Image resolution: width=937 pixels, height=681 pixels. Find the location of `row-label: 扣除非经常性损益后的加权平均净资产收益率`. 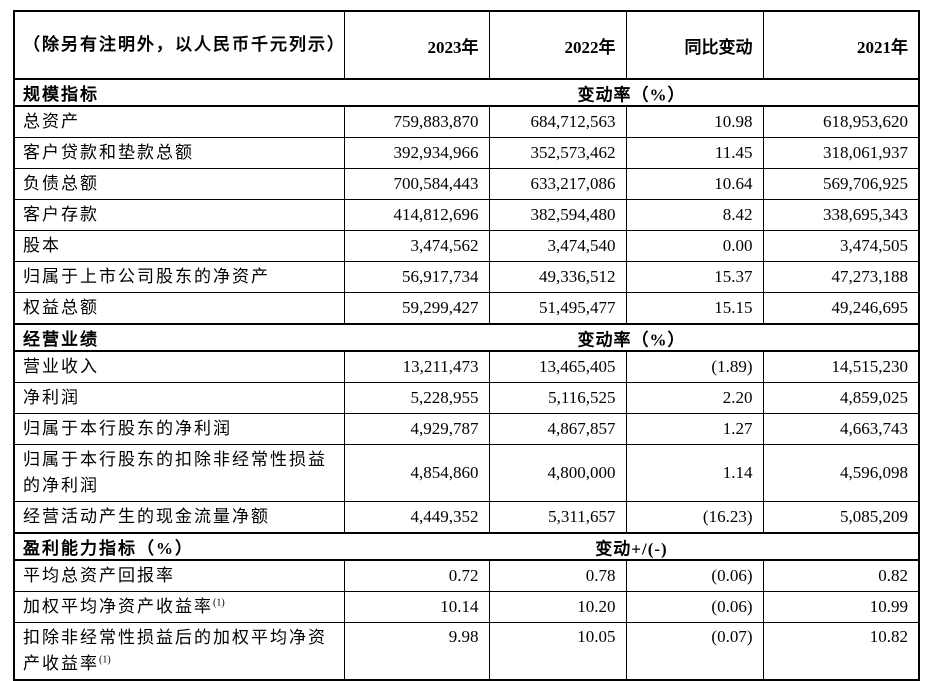

row-label: 扣除非经常性损益后的加权平均净资产收益率 is located at coordinates (175, 650).